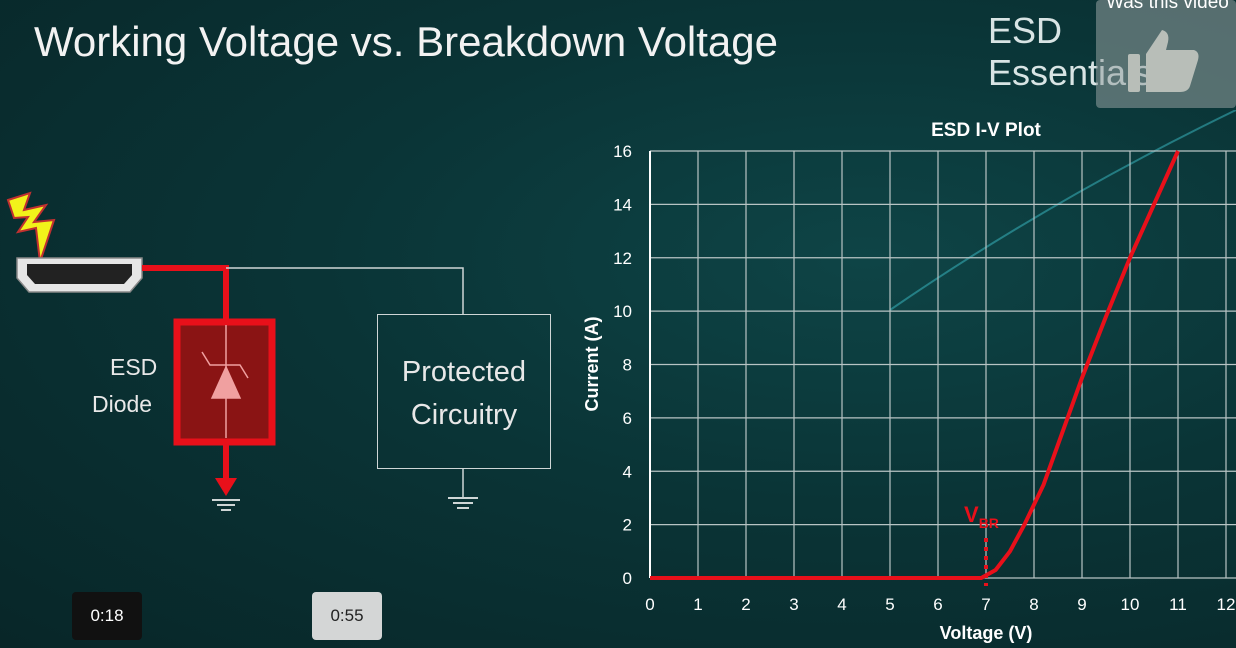 The image size is (1236, 648). I want to click on protected-label: Circuitry, so click(464, 415).